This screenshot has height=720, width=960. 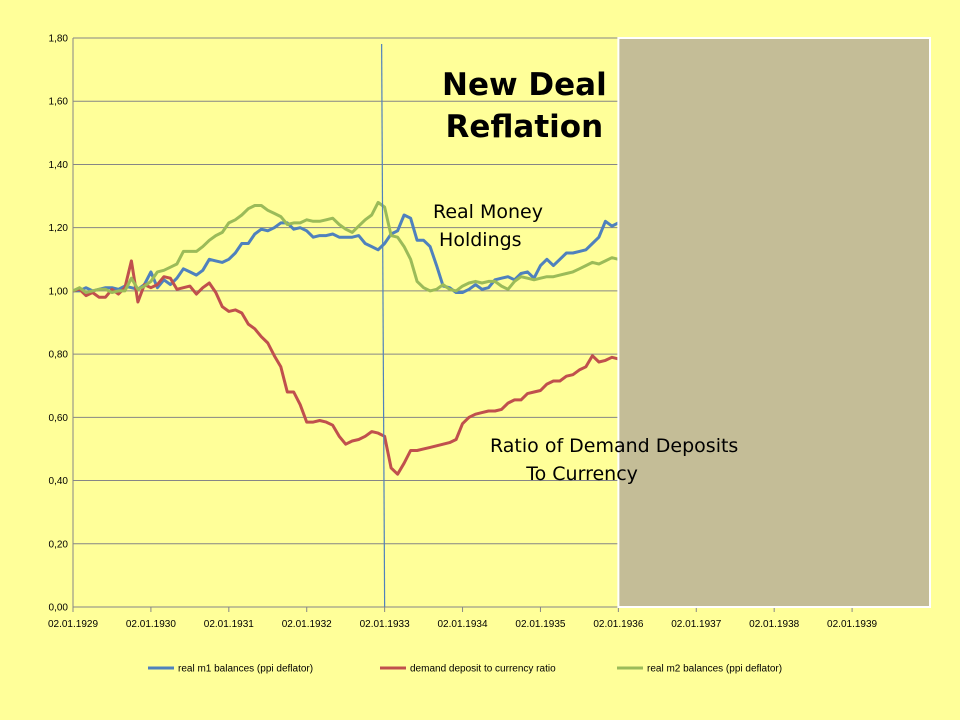 What do you see at coordinates (618, 624) in the screenshot?
I see `x-tick-label: 02.01.1936` at bounding box center [618, 624].